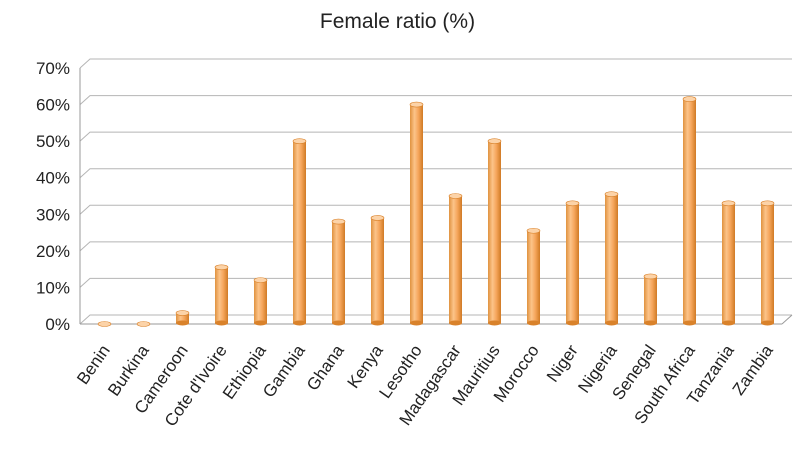 The width and height of the screenshot is (795, 457). Describe the element at coordinates (53, 287) in the screenshot. I see `y-tick-label: 10%` at that location.